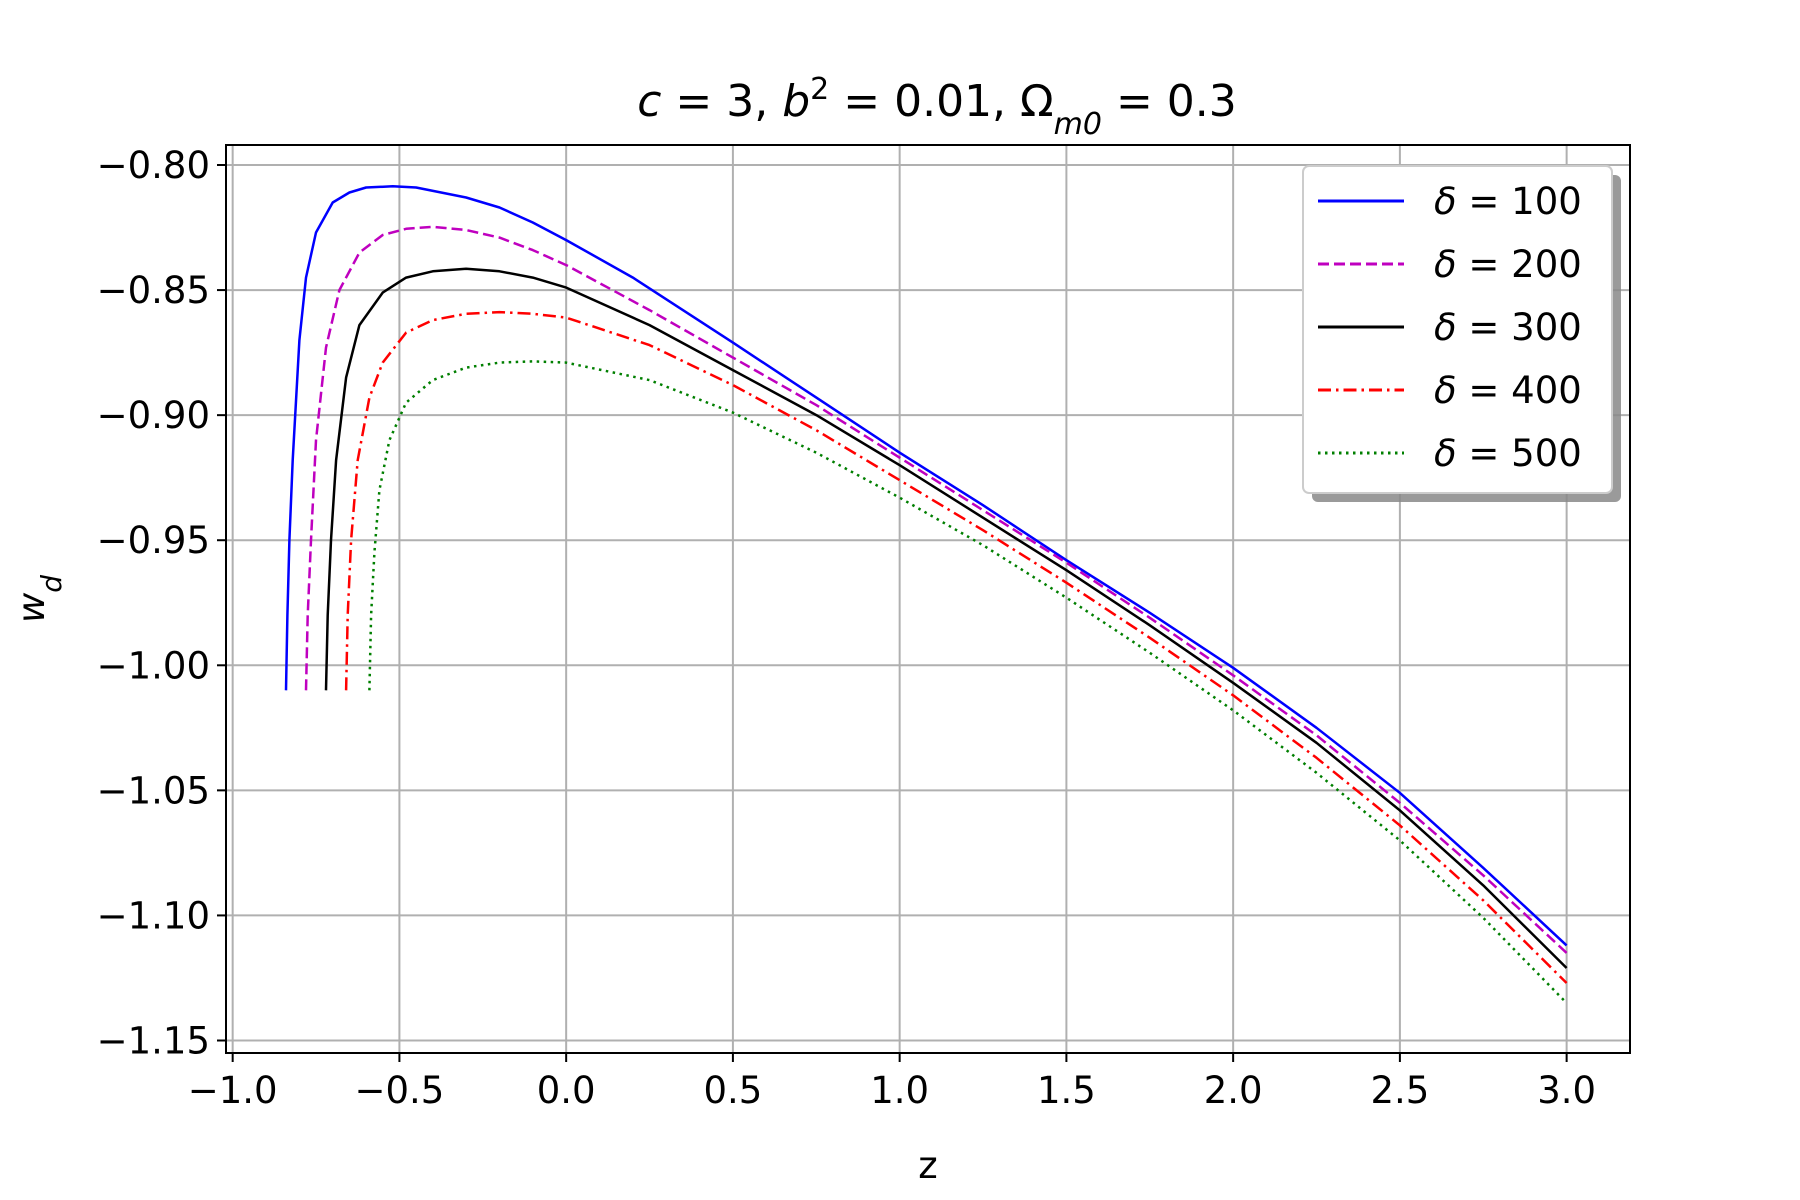 The height and width of the screenshot is (1200, 1800). What do you see at coordinates (732, 1090) in the screenshot?
I see `x-tick-label: 0.5` at bounding box center [732, 1090].